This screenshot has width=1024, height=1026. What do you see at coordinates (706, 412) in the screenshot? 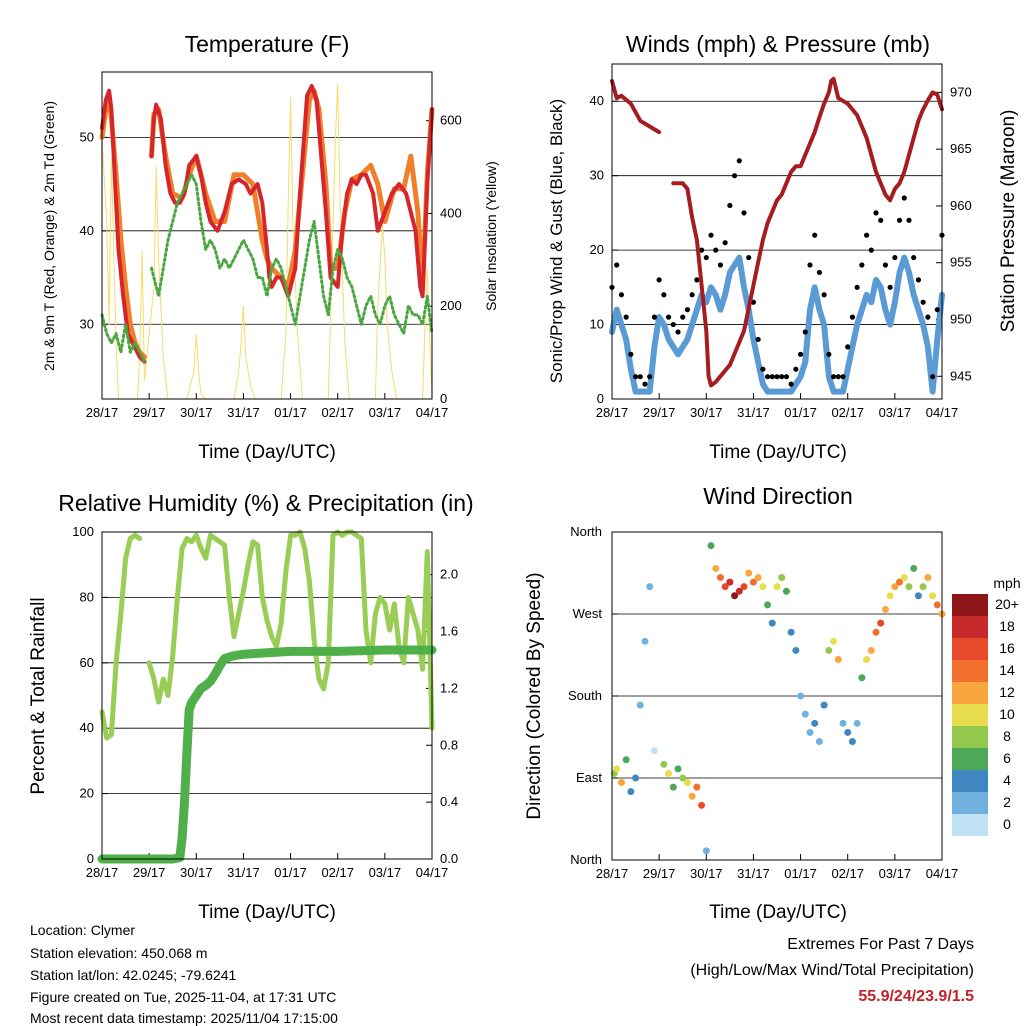
I see `x-tick-label: 30/17` at bounding box center [706, 412].